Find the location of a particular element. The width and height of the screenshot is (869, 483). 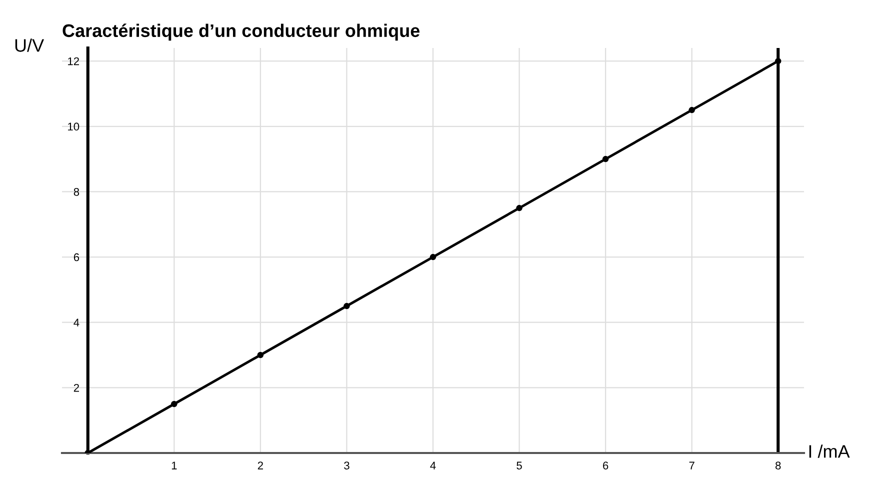

y-tick-label: 8 is located at coordinates (77, 192).